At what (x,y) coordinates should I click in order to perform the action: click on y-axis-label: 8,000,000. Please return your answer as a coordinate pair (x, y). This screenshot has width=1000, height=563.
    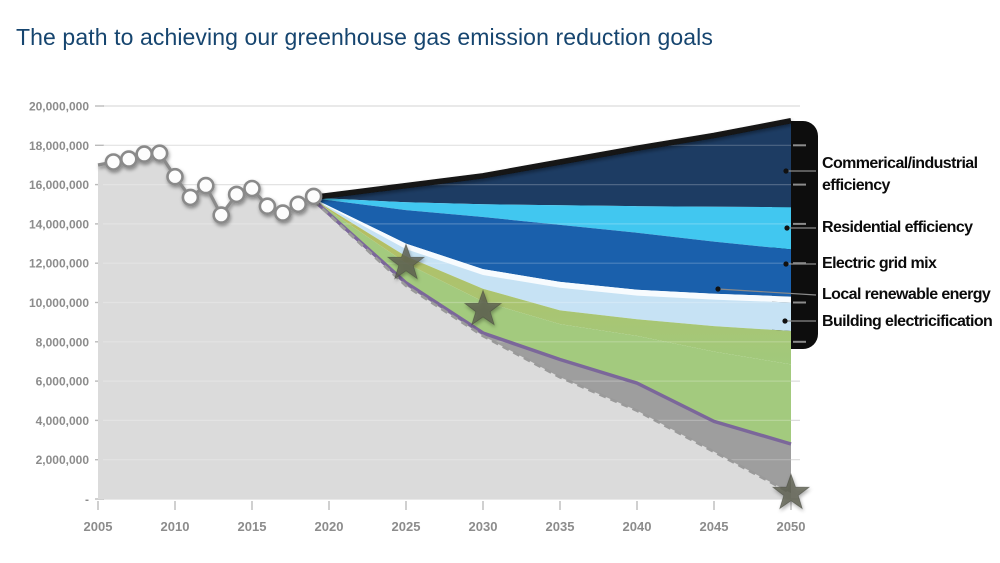
    Looking at the image, I should click on (63, 342).